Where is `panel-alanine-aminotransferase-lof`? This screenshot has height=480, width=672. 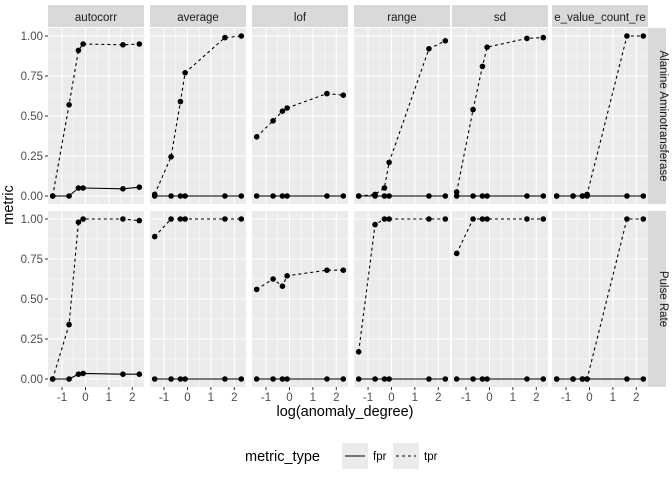
panel-alanine-aminotransferase-lof is located at coordinates (300, 116).